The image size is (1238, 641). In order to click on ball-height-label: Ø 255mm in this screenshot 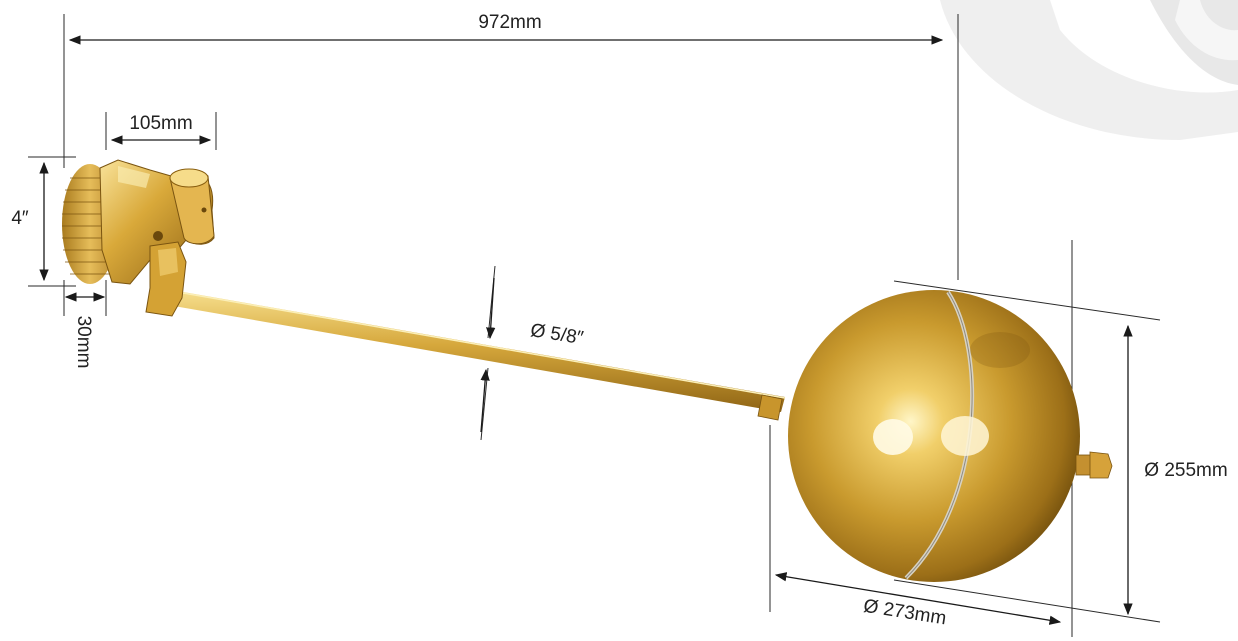, I will do `click(1185, 470)`.